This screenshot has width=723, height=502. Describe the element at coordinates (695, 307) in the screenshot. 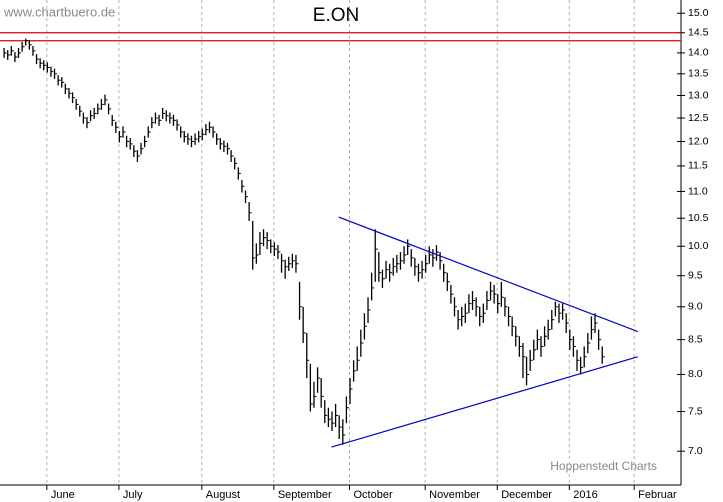

I see `y-tick-label: 9.0` at that location.